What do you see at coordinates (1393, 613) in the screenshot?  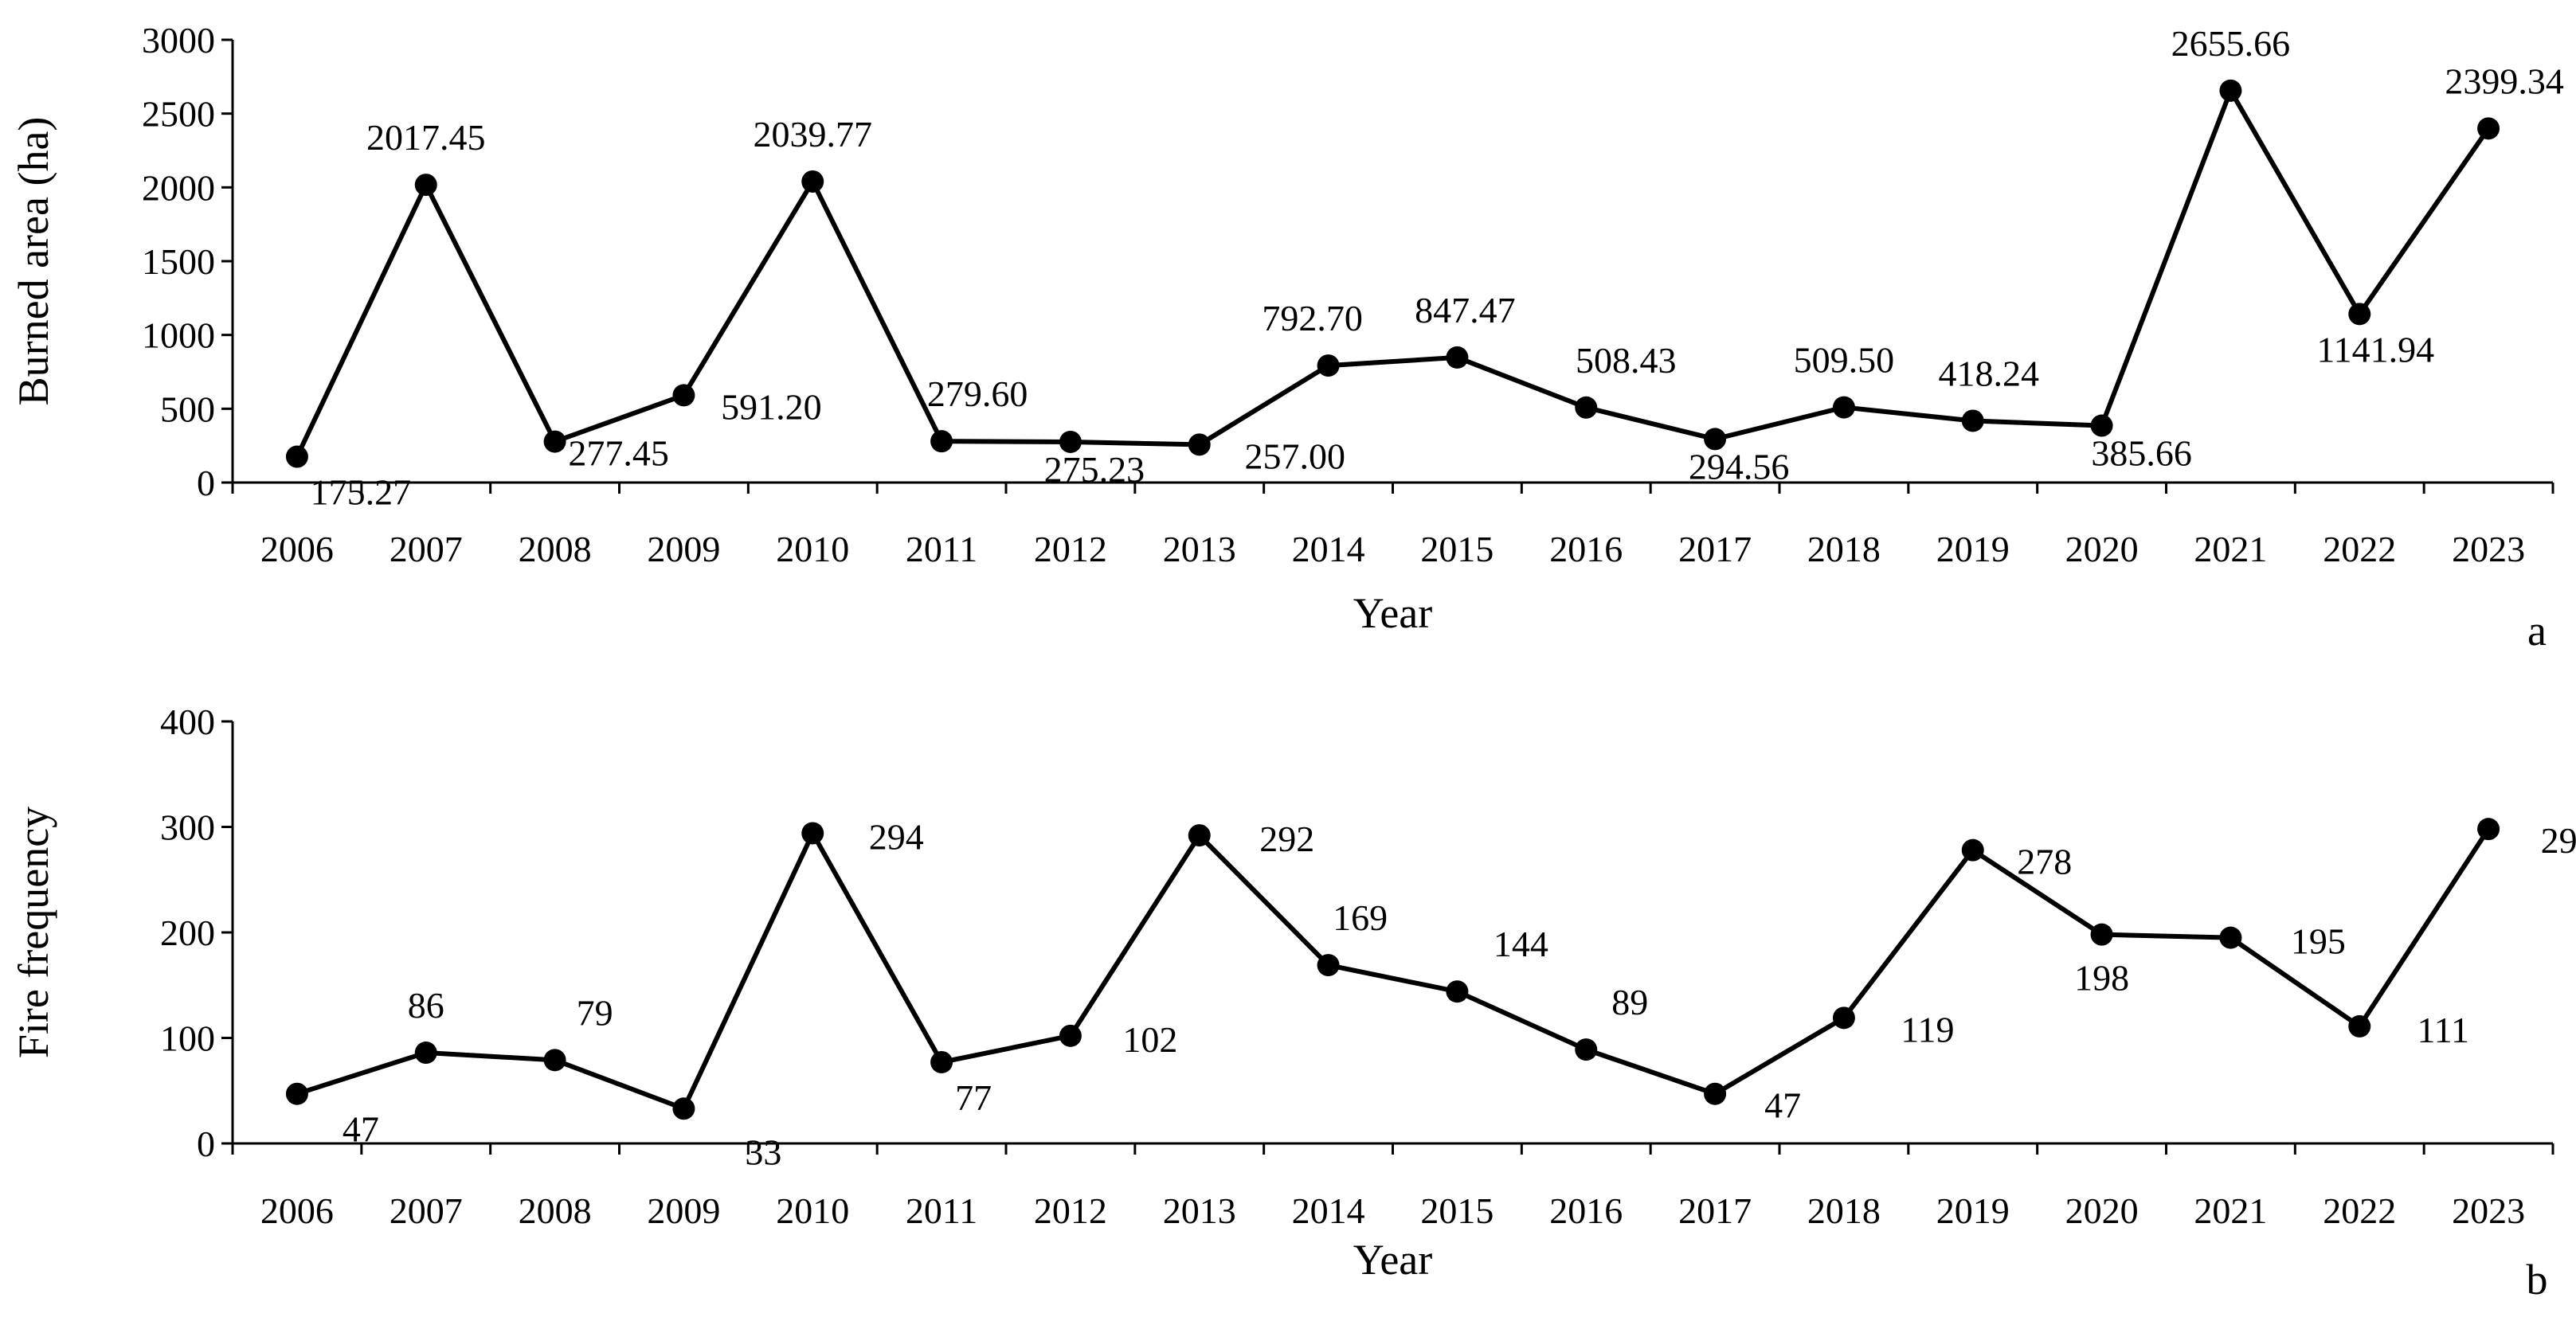 I see `burned-area-x-axis-title: Year` at bounding box center [1393, 613].